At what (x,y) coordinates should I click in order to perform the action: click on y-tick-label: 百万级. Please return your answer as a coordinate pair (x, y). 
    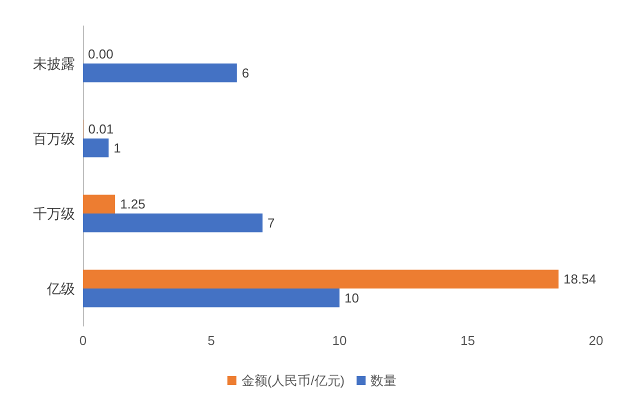
    Looking at the image, I should click on (54, 138).